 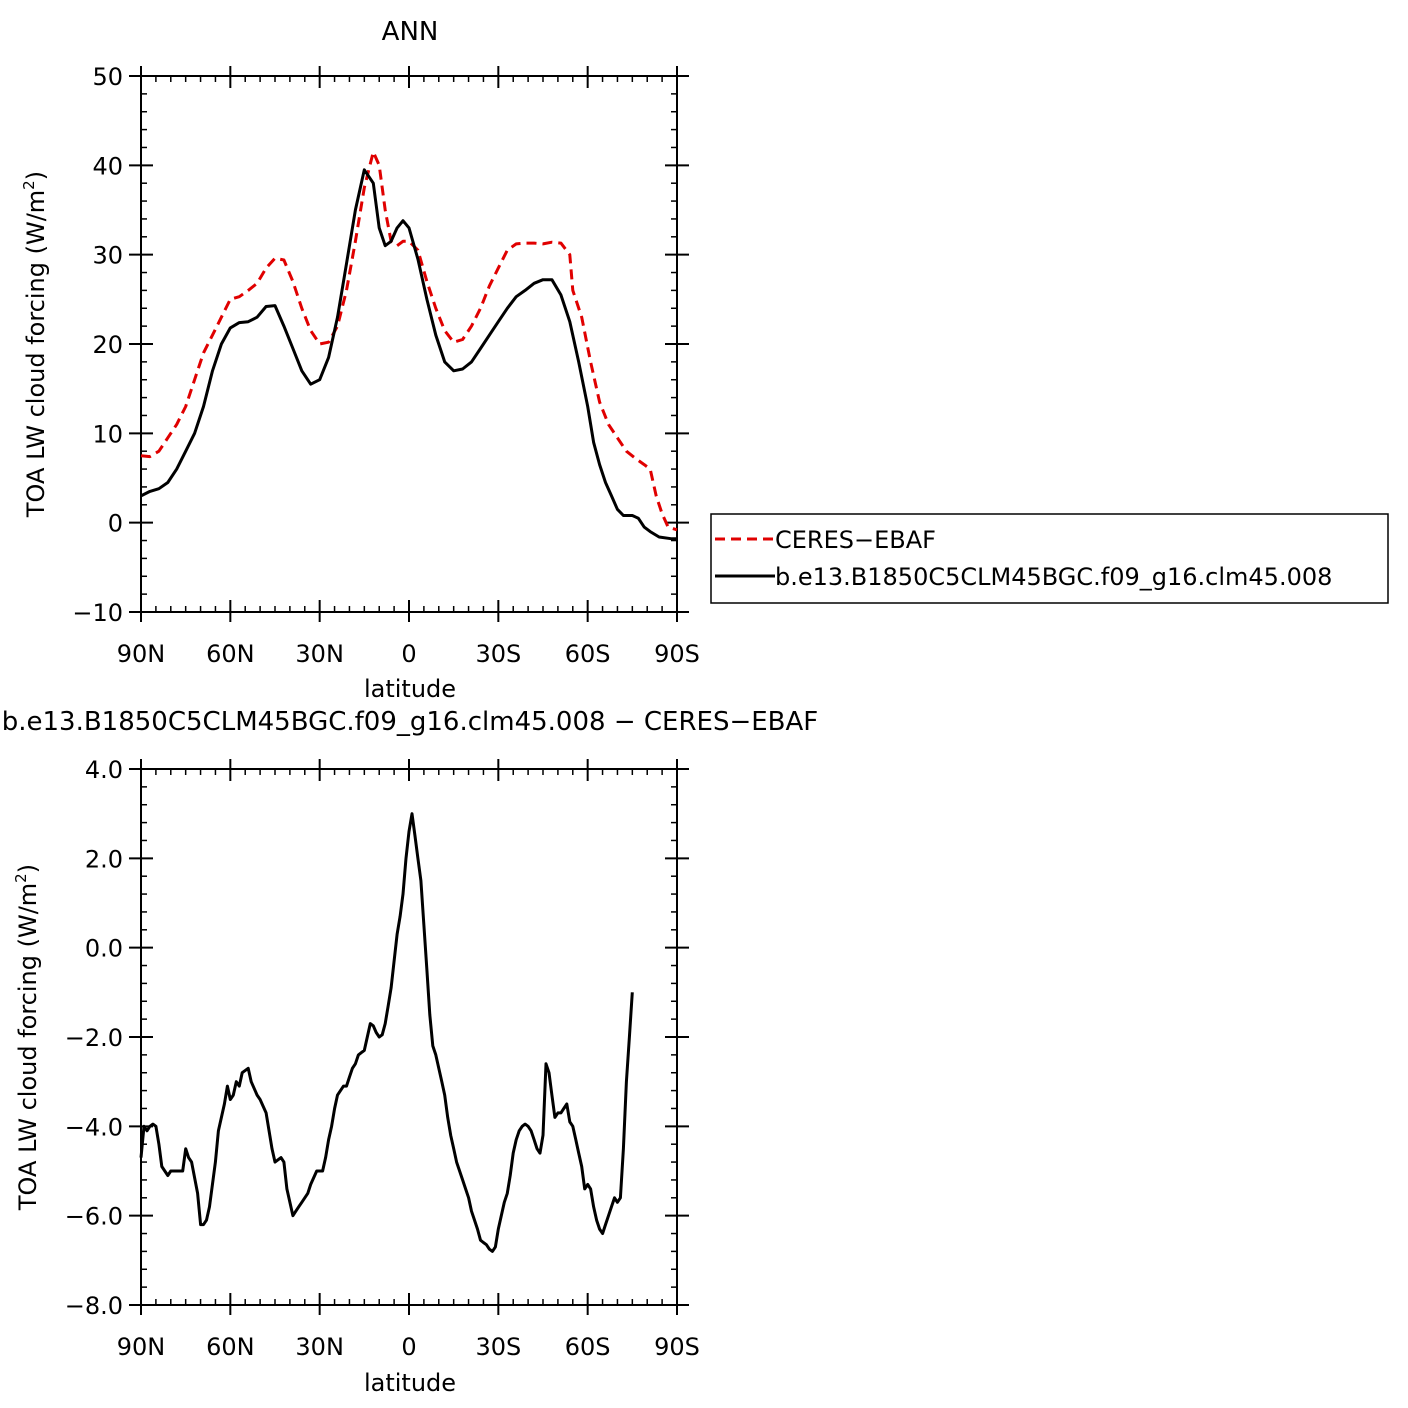 What do you see at coordinates (107, 256) in the screenshot?
I see `top-y-tick-label: 30` at bounding box center [107, 256].